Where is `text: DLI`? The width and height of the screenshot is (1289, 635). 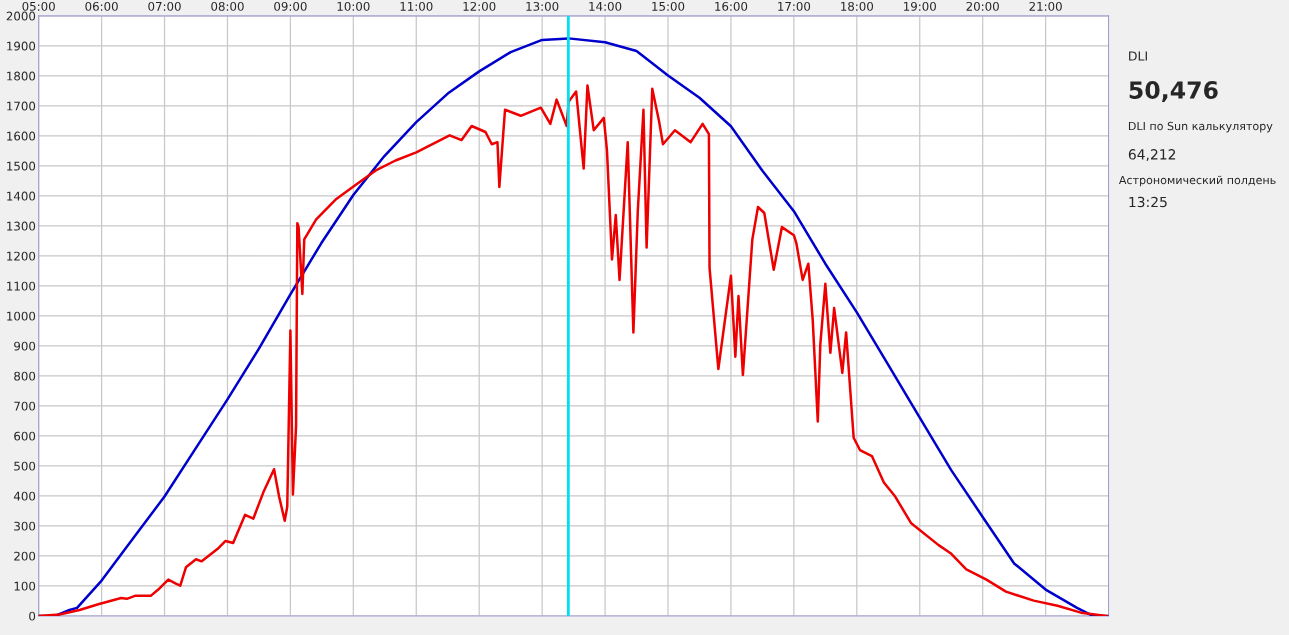
text: DLI is located at coordinates (1138, 56).